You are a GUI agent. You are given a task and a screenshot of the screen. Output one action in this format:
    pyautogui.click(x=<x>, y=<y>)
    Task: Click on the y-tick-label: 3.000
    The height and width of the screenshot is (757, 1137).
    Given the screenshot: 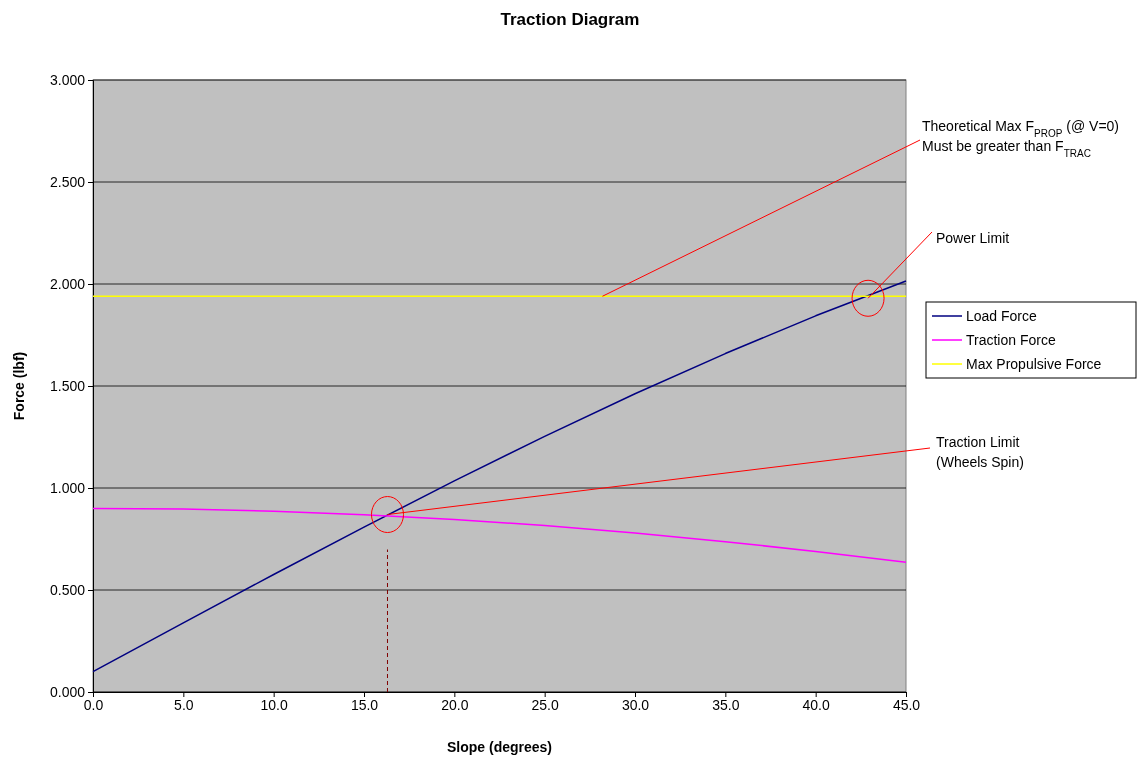 What is the action you would take?
    pyautogui.click(x=67, y=79)
    